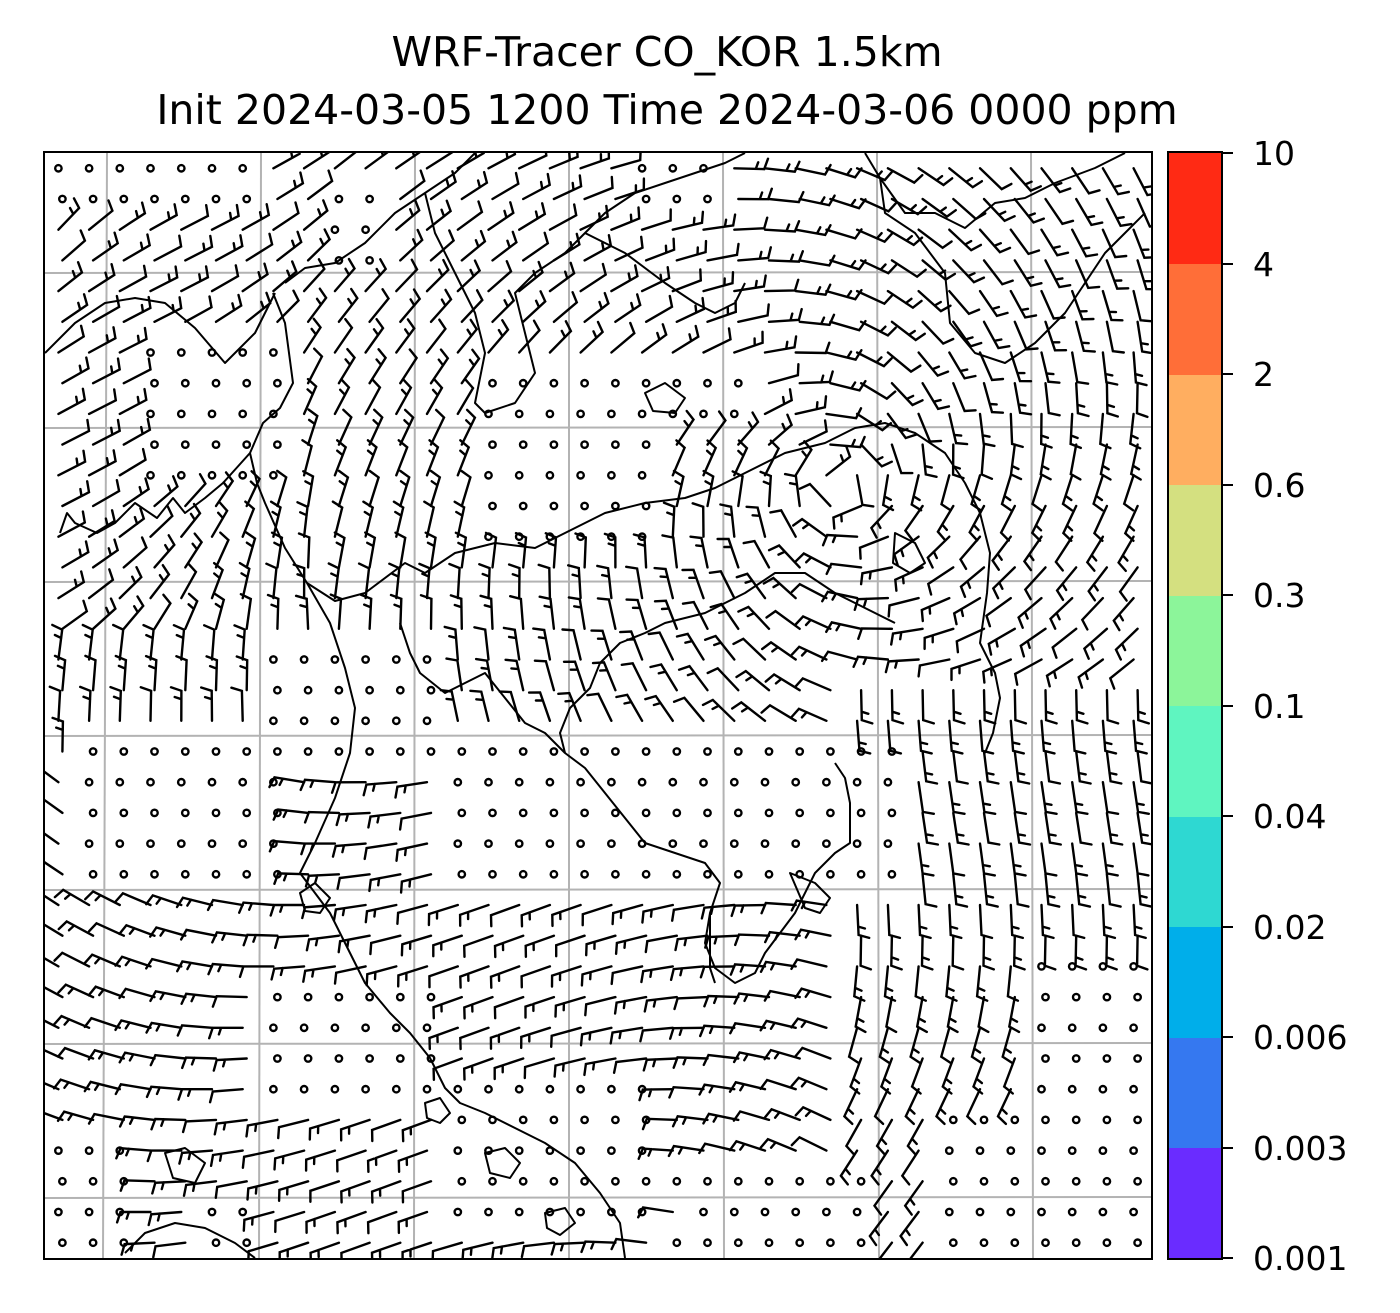  What do you see at coordinates (1300, 1148) in the screenshot?
I see `colorbar-tick-label: 0.003` at bounding box center [1300, 1148].